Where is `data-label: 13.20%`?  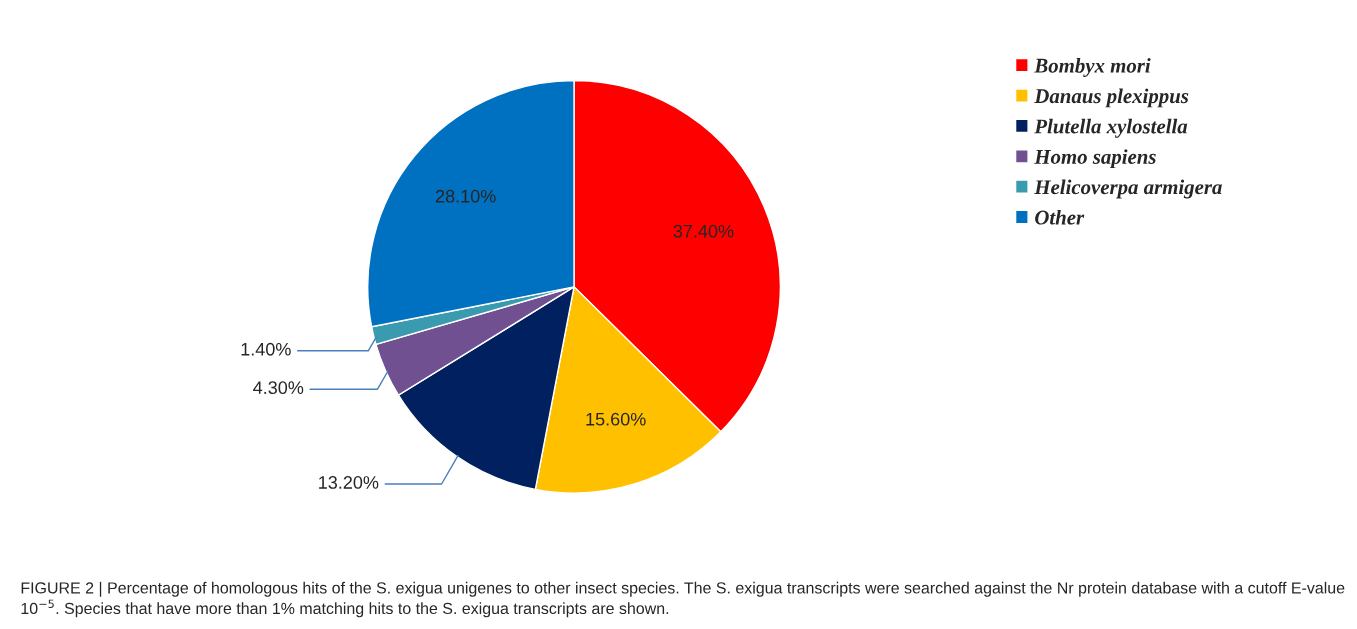
data-label: 13.20% is located at coordinates (349, 482).